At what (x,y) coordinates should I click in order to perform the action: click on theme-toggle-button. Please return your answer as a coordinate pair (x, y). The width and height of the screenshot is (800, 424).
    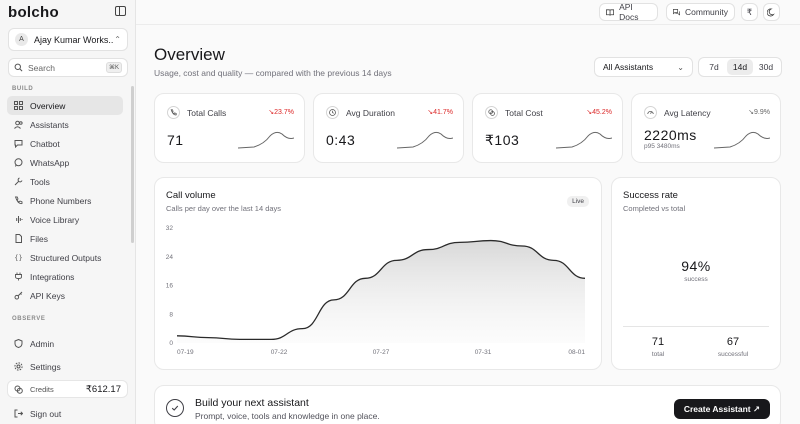
    Looking at the image, I should click on (771, 12).